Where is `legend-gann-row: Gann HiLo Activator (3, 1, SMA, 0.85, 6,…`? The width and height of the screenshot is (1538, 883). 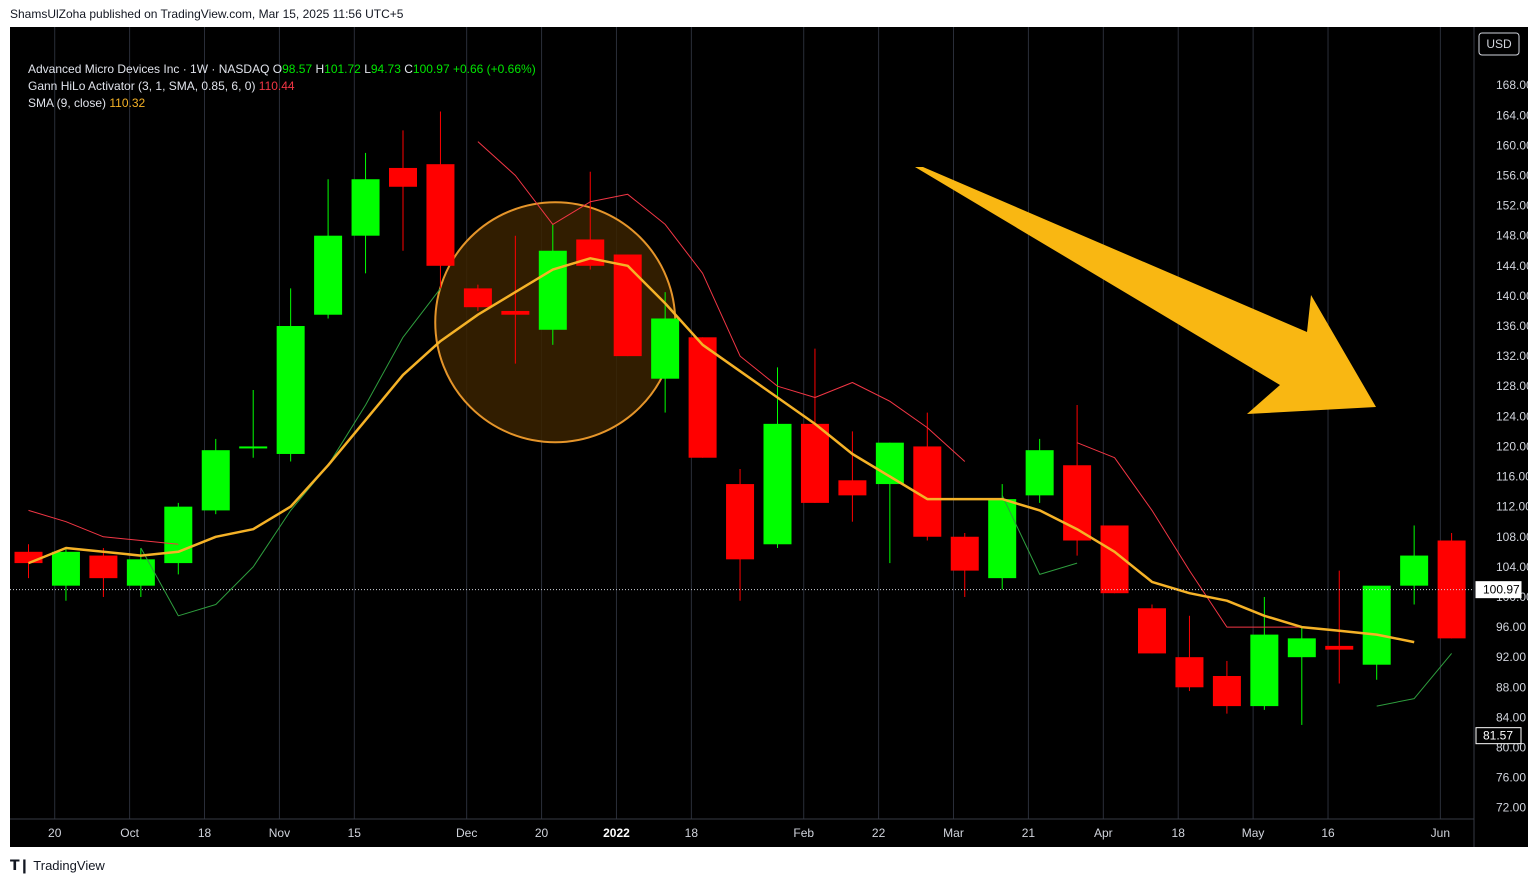
legend-gann-row: Gann HiLo Activator (3, 1, SMA, 0.85, 6,… is located at coordinates (161, 86).